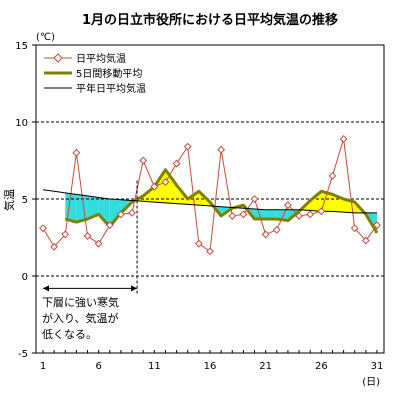 Image resolution: width=400 pixels, height=400 pixels. Describe the element at coordinates (58, 58) in the screenshot. I see `legend-diamond-marker` at that location.